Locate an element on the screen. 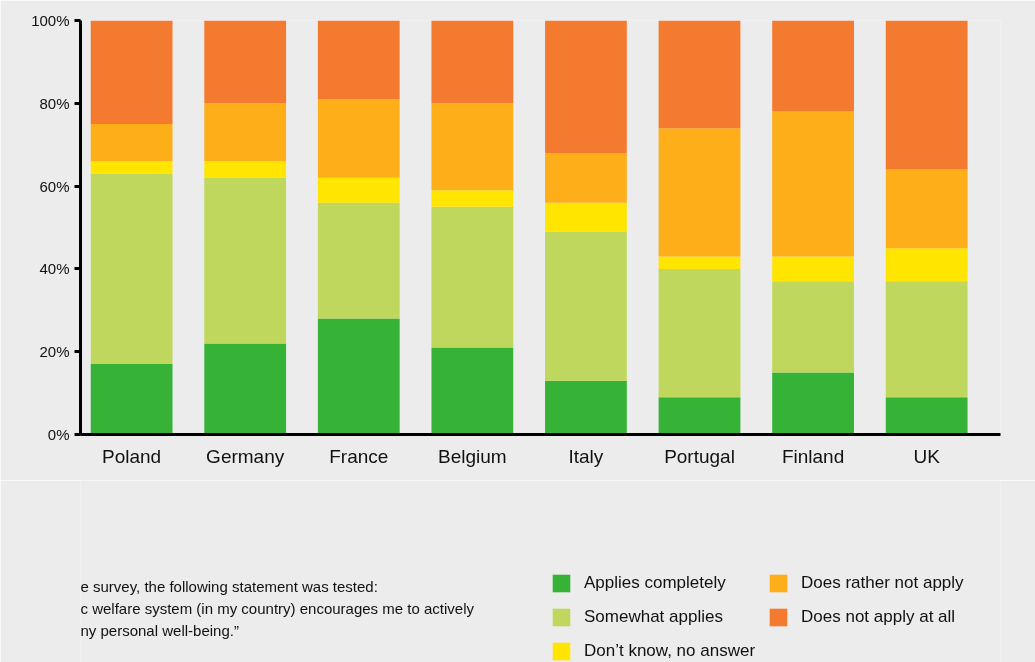  x-tick-label: Poland is located at coordinates (132, 456).